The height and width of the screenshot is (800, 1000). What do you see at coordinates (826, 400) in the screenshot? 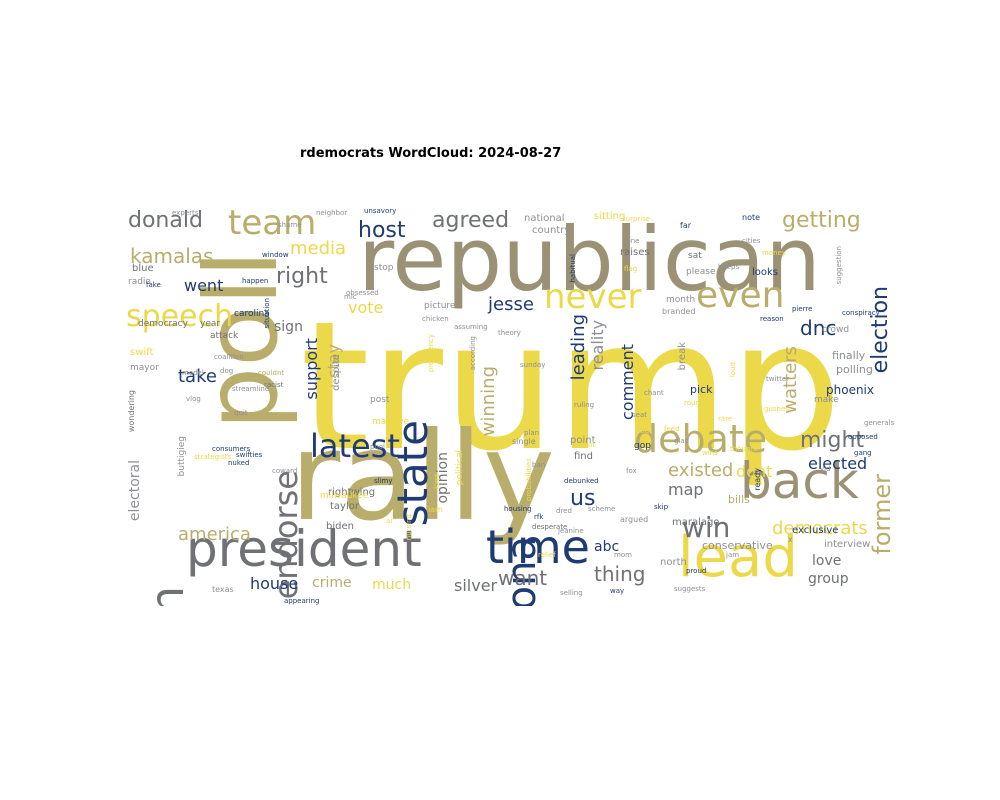
I see `word-make: make` at bounding box center [826, 400].